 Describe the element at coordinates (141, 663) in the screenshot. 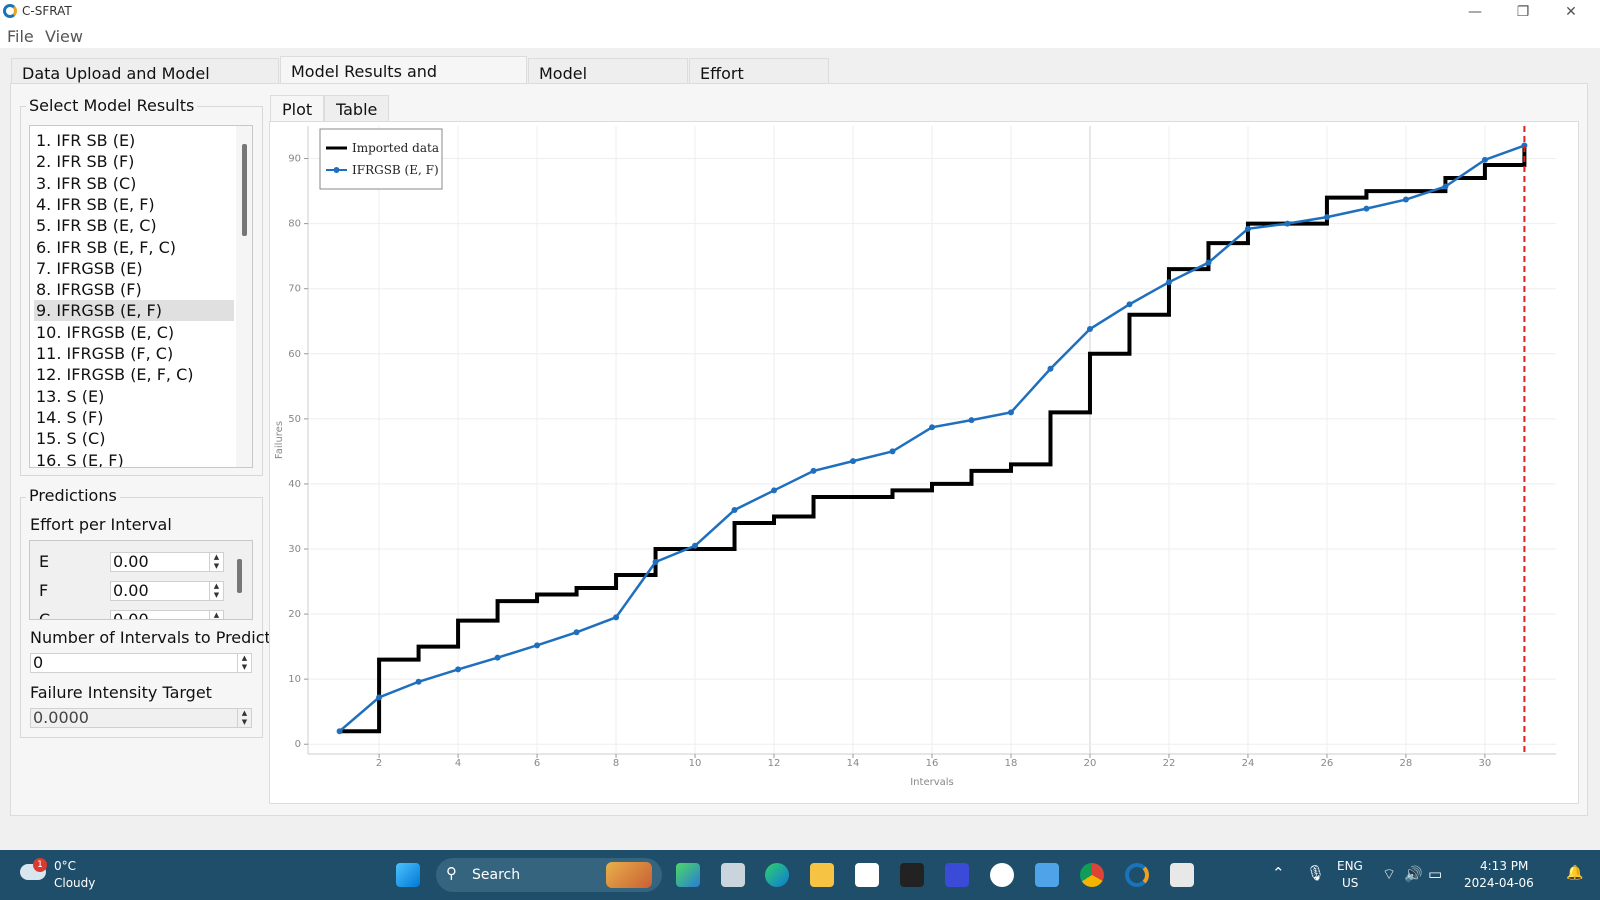

I see `intervals-spinbox: 0 ▲ ▼` at that location.